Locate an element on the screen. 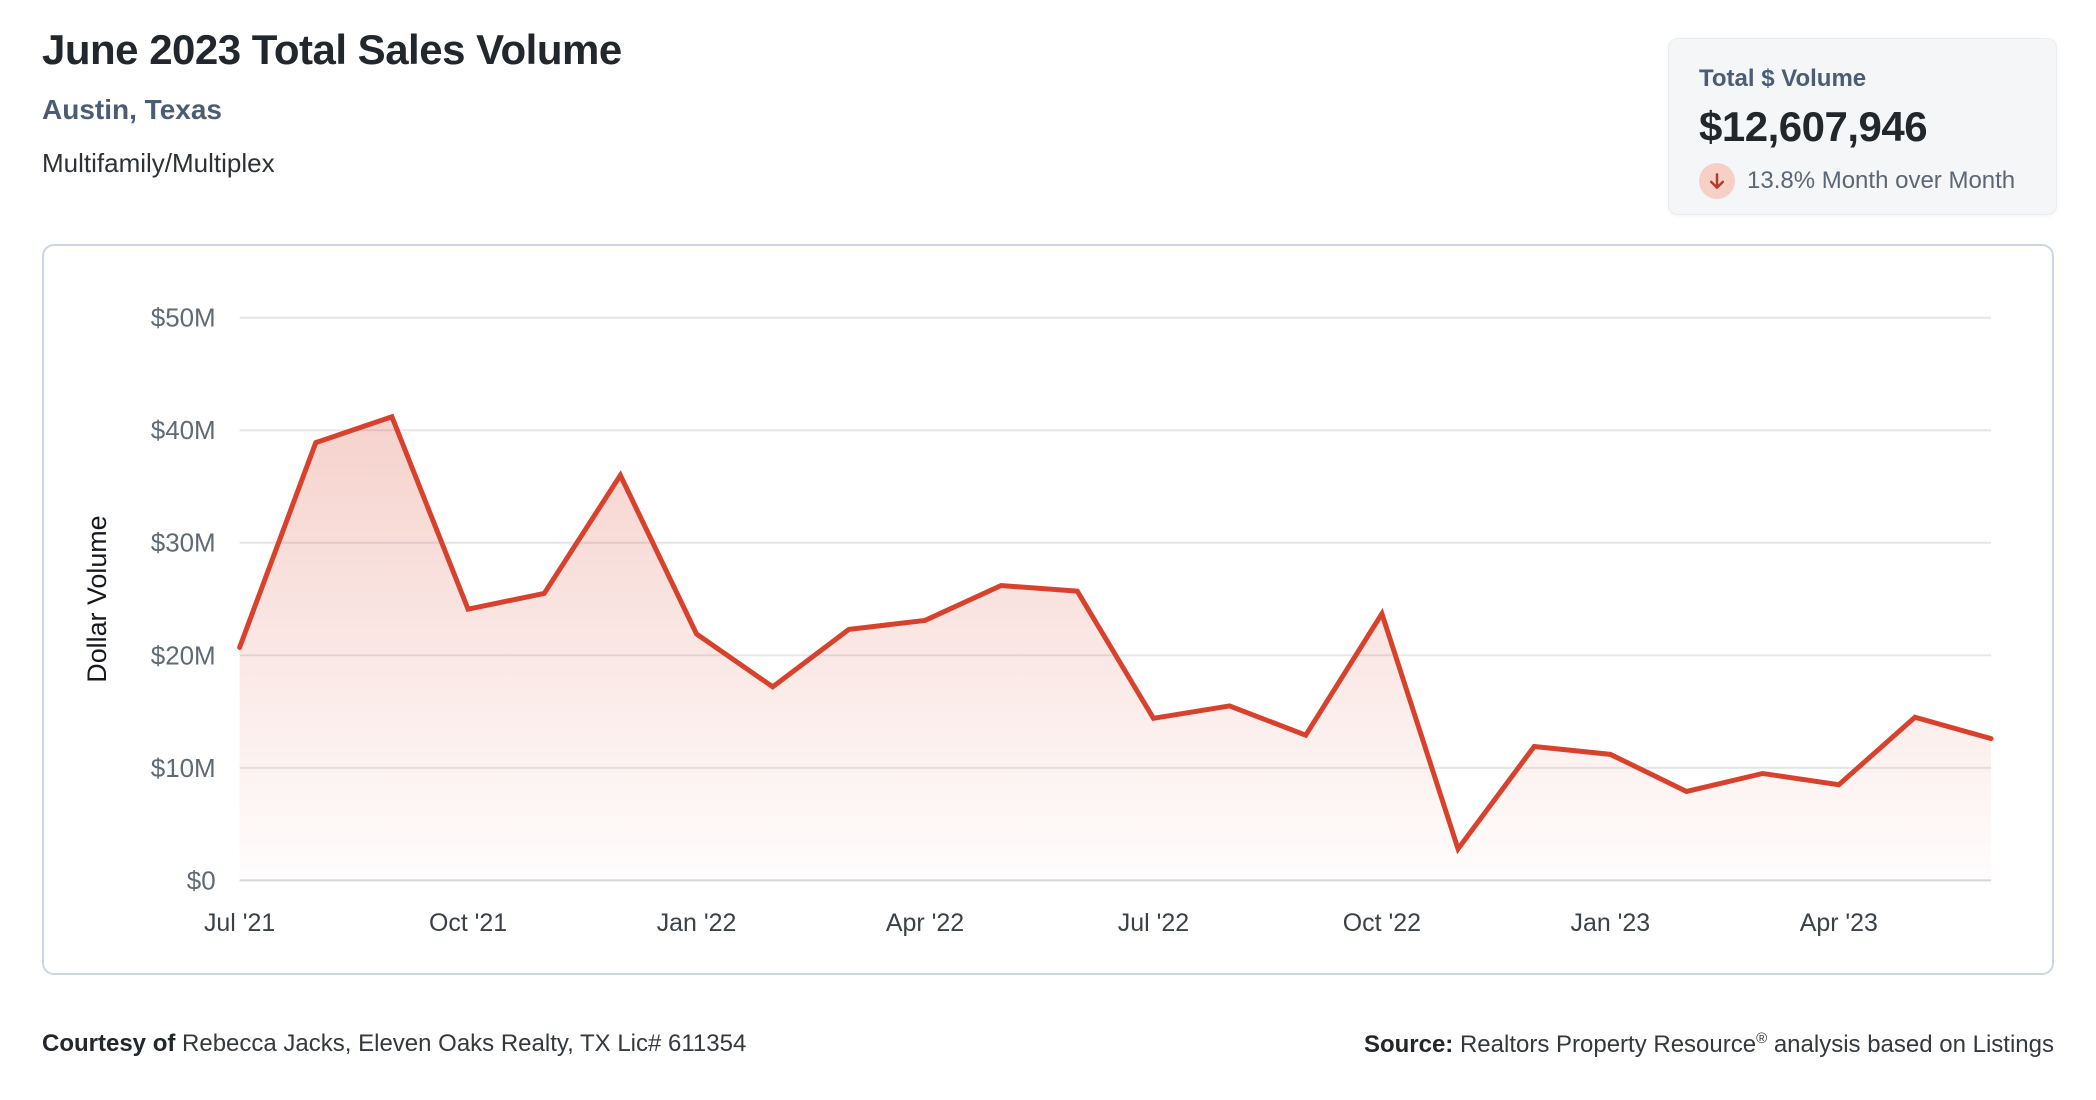 Image resolution: width=2096 pixels, height=1100 pixels. y-axis-tick-label: $20M is located at coordinates (183, 656).